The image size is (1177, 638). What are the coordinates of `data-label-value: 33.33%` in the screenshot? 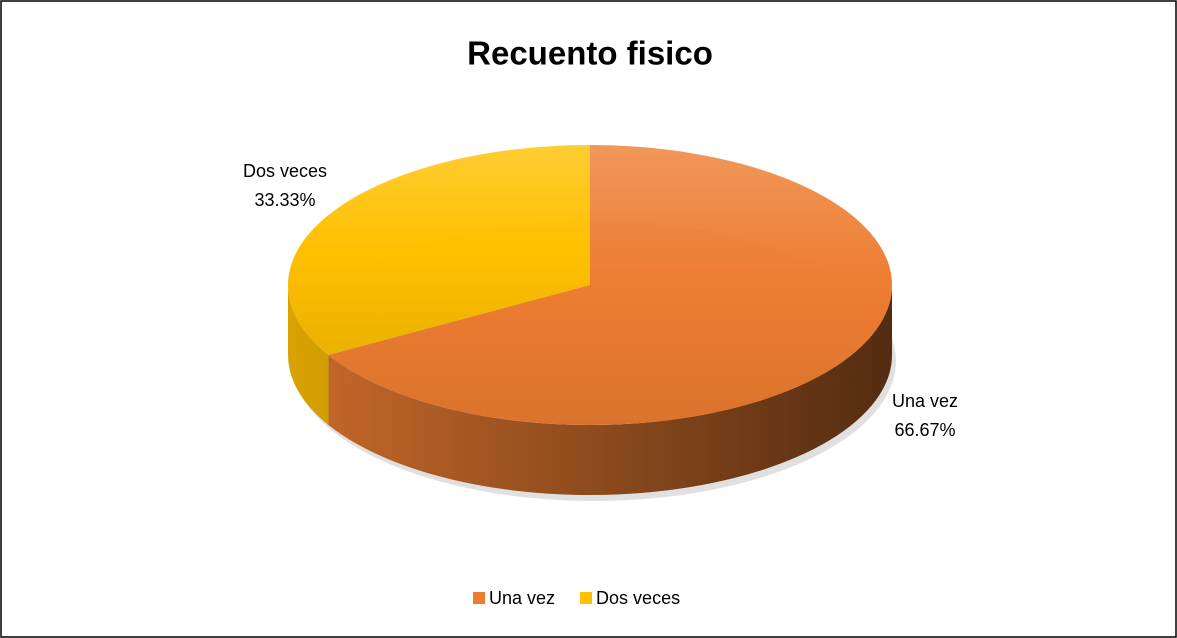 It's located at (284, 200).